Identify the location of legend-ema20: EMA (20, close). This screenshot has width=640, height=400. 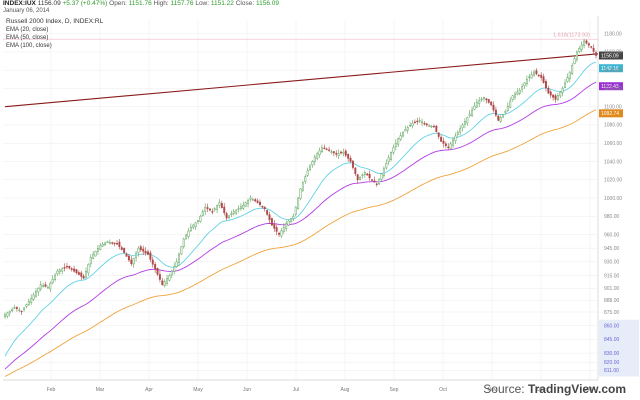
(27, 30).